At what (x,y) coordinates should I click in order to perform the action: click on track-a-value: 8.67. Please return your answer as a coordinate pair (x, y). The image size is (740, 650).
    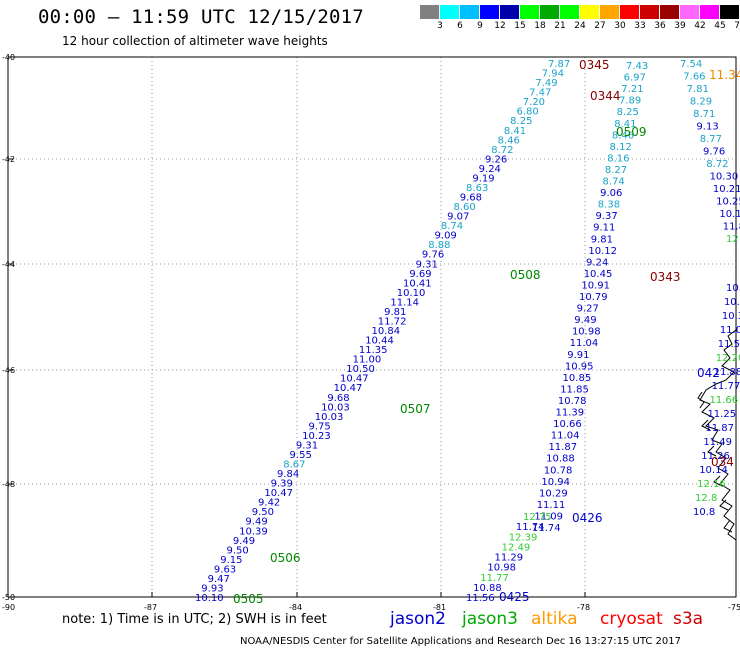
    Looking at the image, I should click on (294, 465).